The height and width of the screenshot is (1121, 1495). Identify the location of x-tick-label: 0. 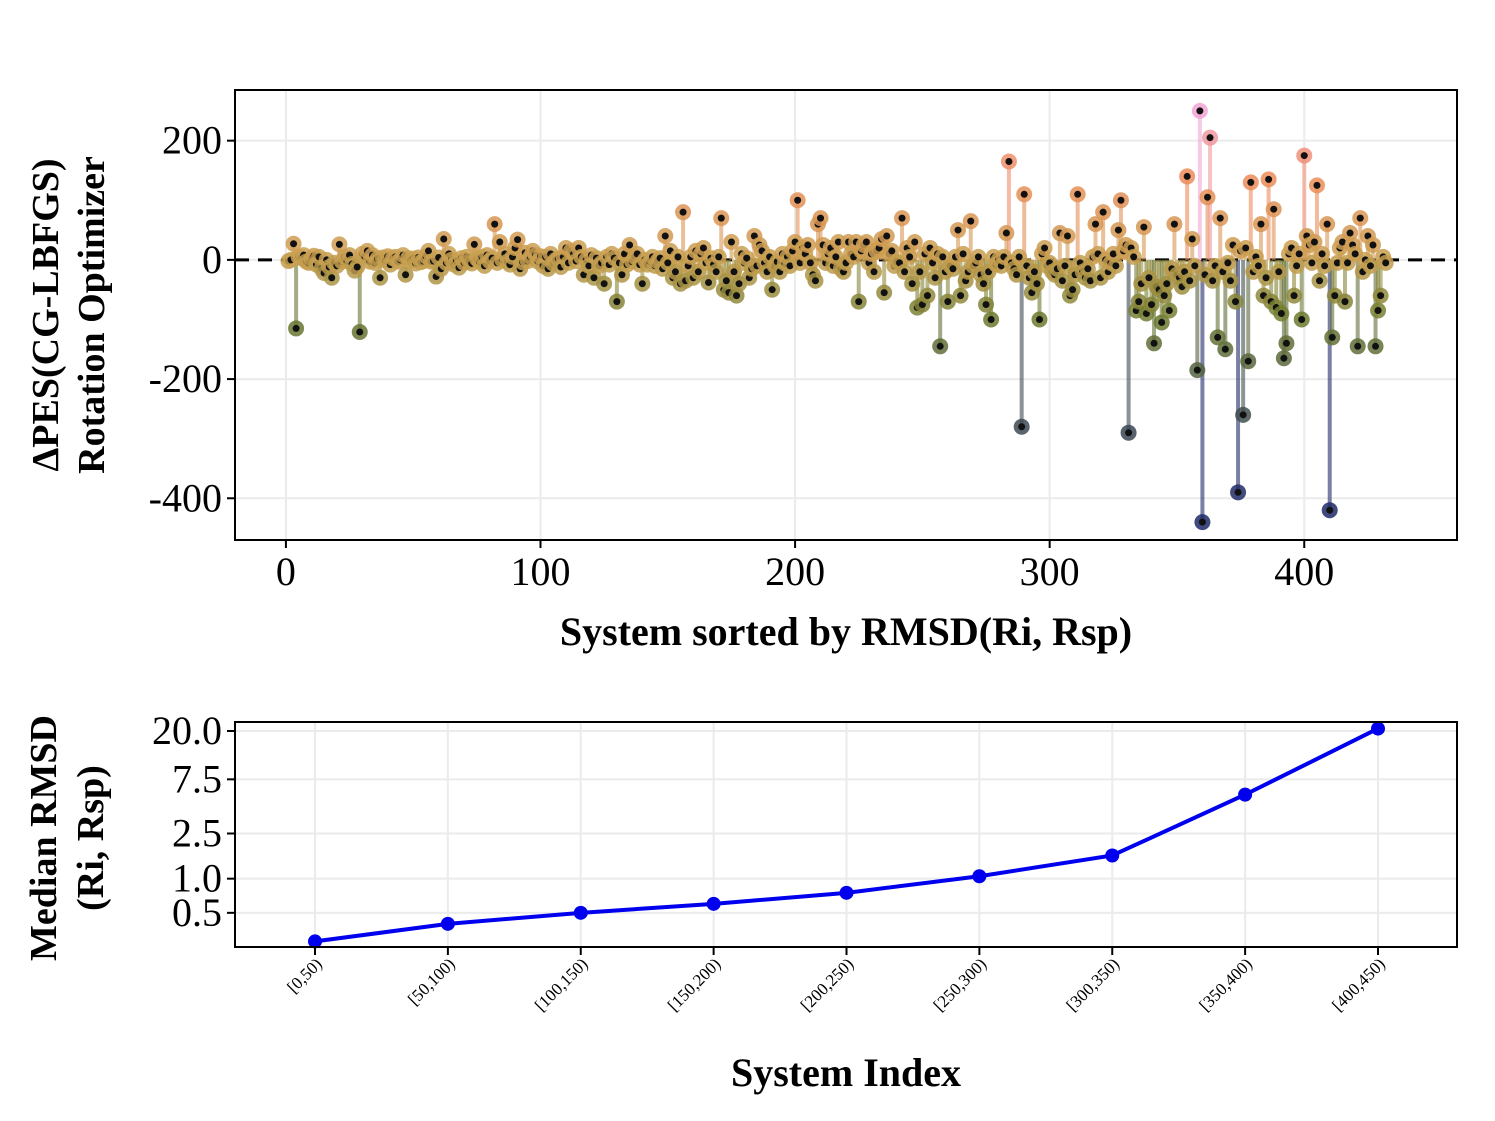
(286, 571).